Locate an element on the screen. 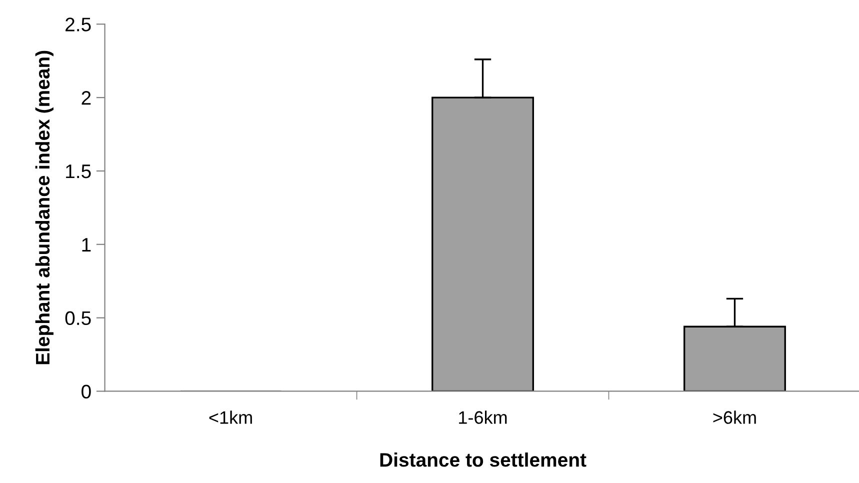 Image resolution: width=859 pixels, height=483 pixels. y-tick-label: 1 is located at coordinates (86, 245).